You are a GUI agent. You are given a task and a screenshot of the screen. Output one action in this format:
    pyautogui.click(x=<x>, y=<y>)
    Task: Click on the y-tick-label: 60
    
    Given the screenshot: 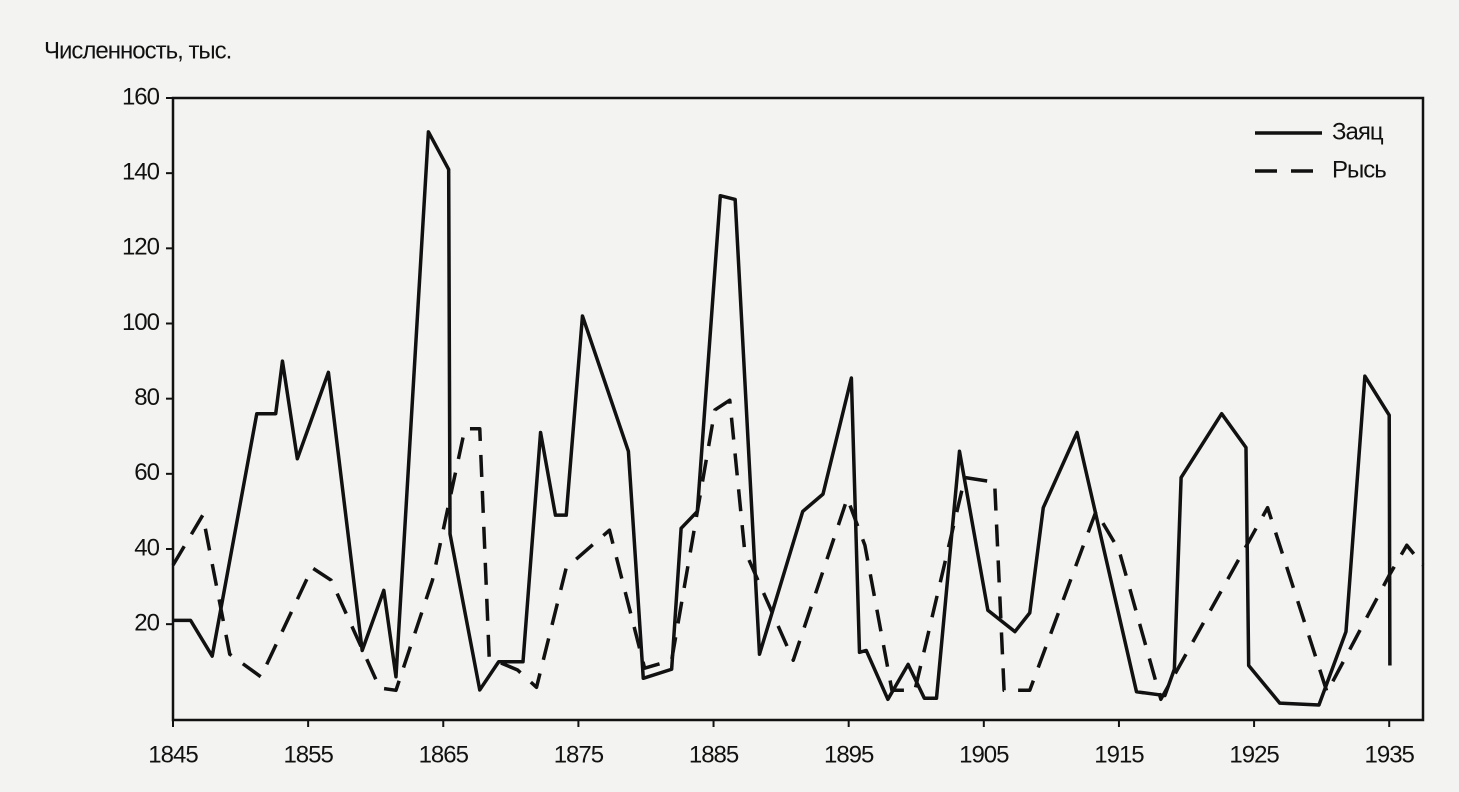 What is the action you would take?
    pyautogui.click(x=146, y=472)
    